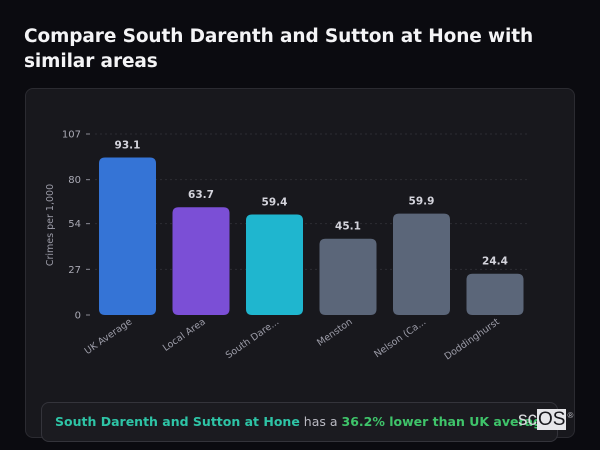  What do you see at coordinates (78, 316) in the screenshot?
I see `y-tick-label: 0` at bounding box center [78, 316].